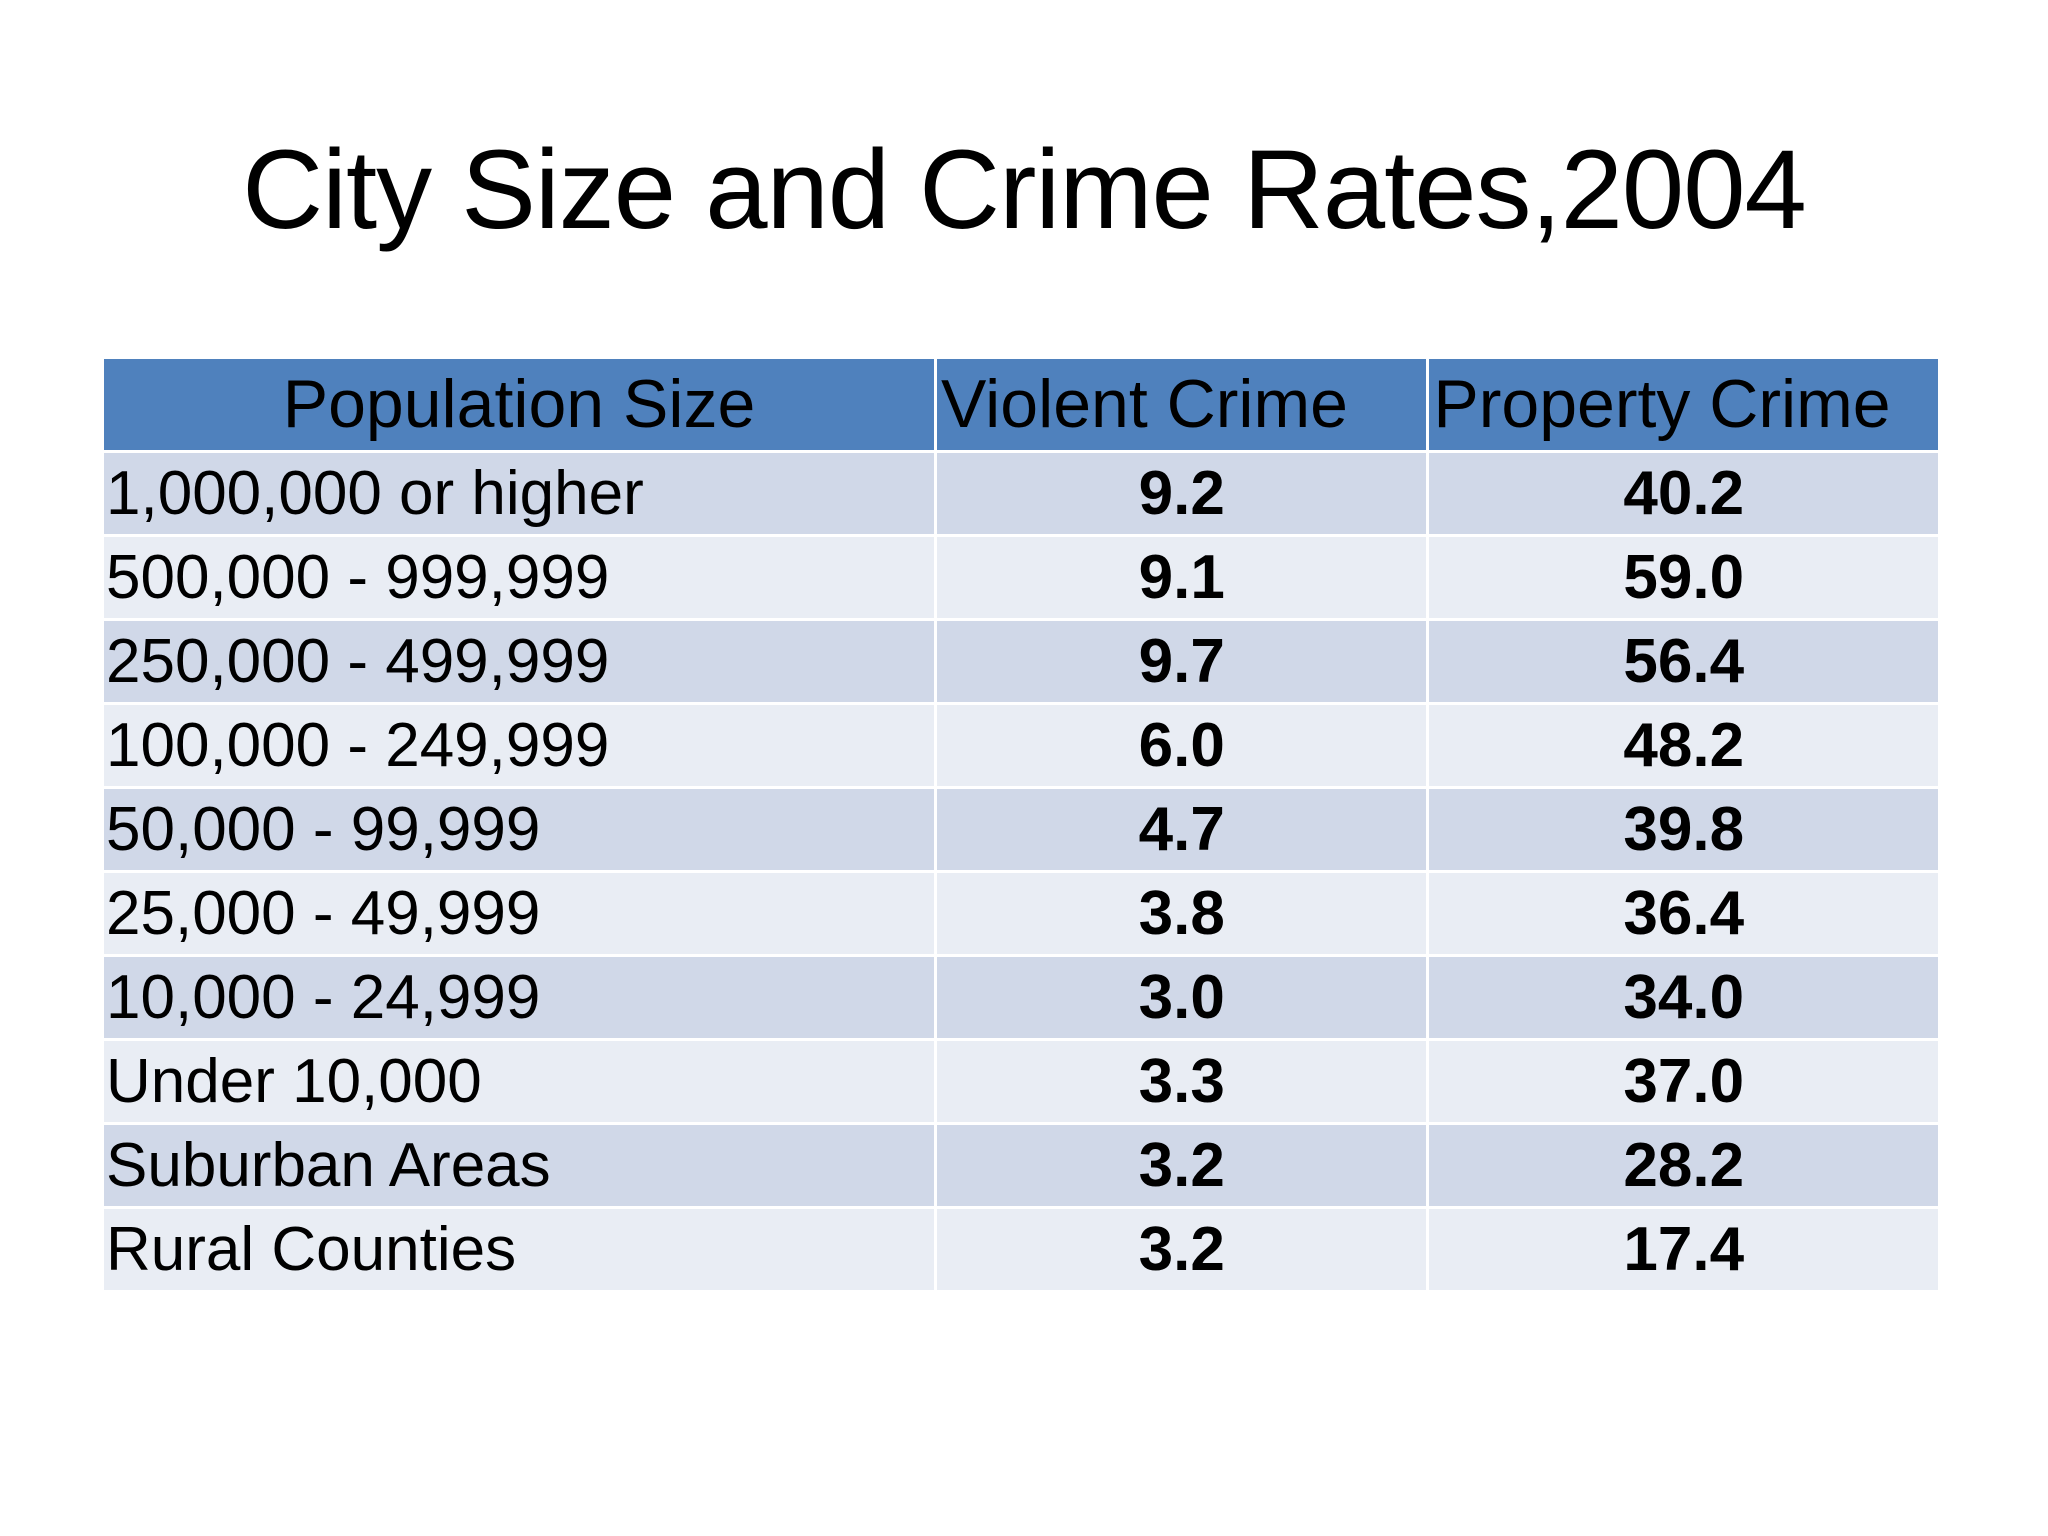 The image size is (2048, 1536). Describe the element at coordinates (519, 1249) in the screenshot. I see `population-cell: Rural Counties` at that location.